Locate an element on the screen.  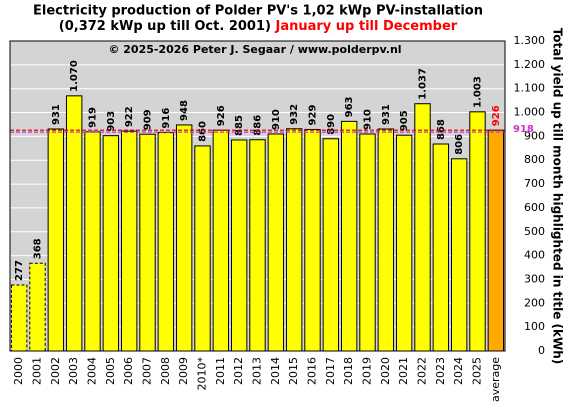
value-label: 806 is located at coordinates (459, 144).